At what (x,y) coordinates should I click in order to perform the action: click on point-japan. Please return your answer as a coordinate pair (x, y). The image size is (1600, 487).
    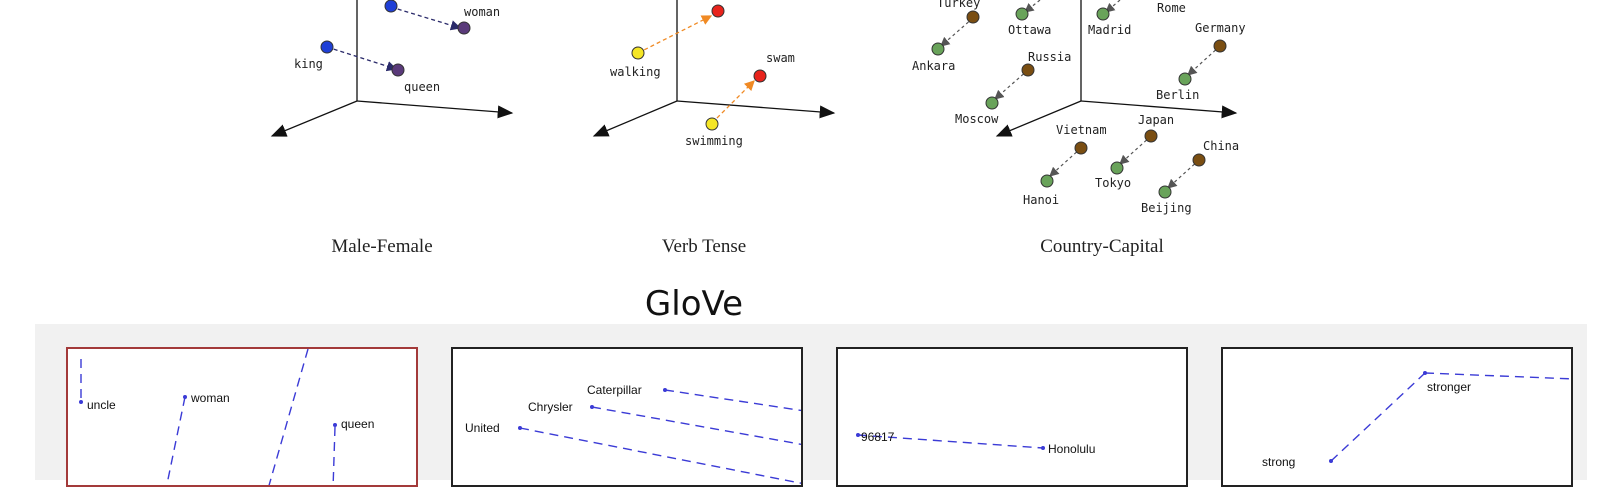
    Looking at the image, I should click on (1151, 136).